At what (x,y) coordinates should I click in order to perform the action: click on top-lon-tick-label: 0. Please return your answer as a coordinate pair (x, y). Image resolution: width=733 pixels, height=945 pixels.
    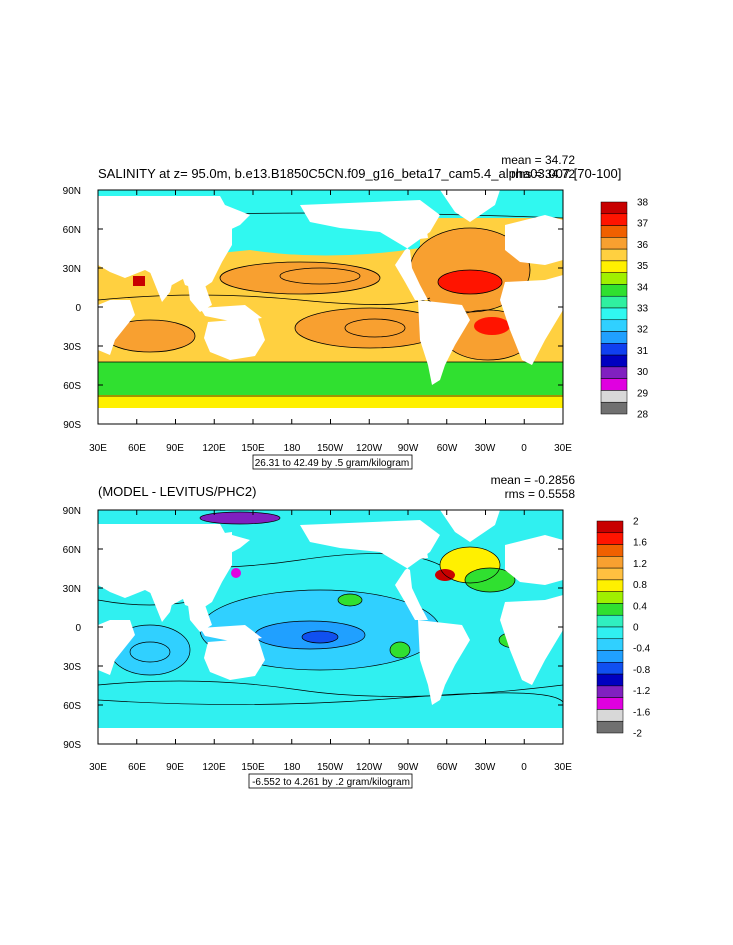
    Looking at the image, I should click on (524, 448).